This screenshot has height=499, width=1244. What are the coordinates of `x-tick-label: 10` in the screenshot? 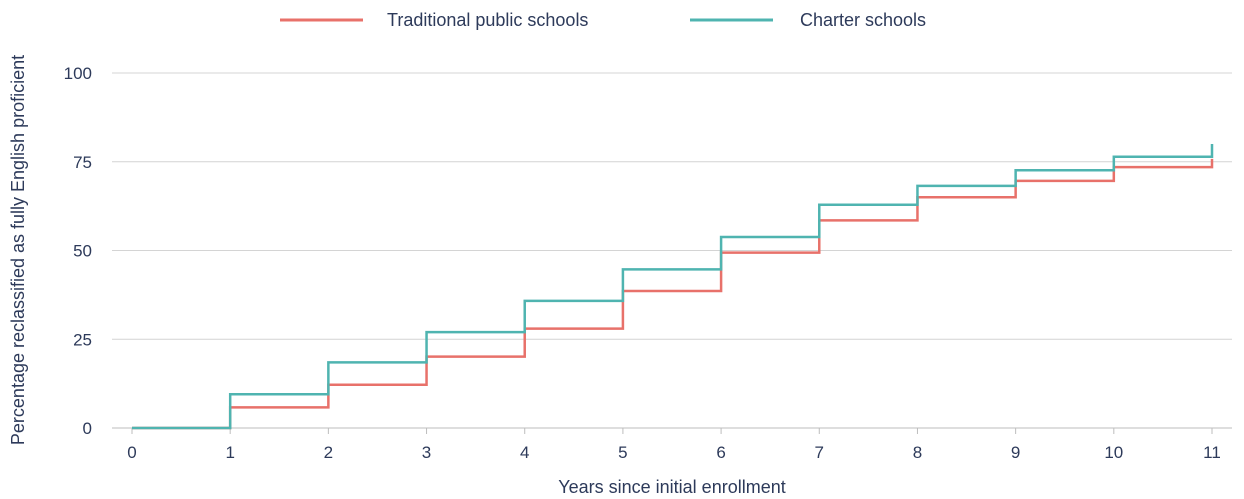 It's located at (1113, 452).